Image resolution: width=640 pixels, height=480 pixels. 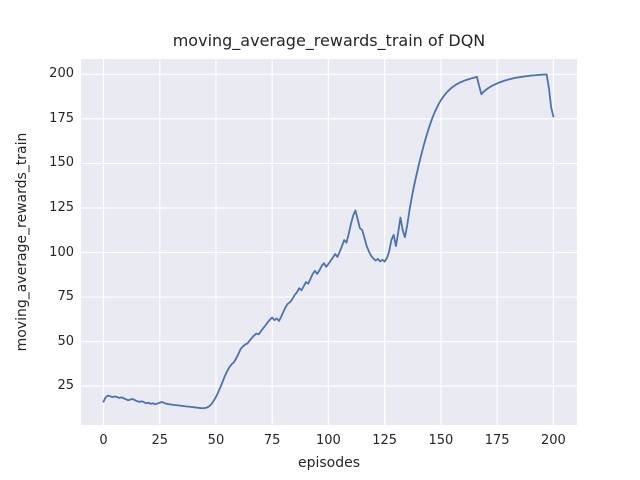 What do you see at coordinates (329, 463) in the screenshot?
I see `x-axis-label: episodes` at bounding box center [329, 463].